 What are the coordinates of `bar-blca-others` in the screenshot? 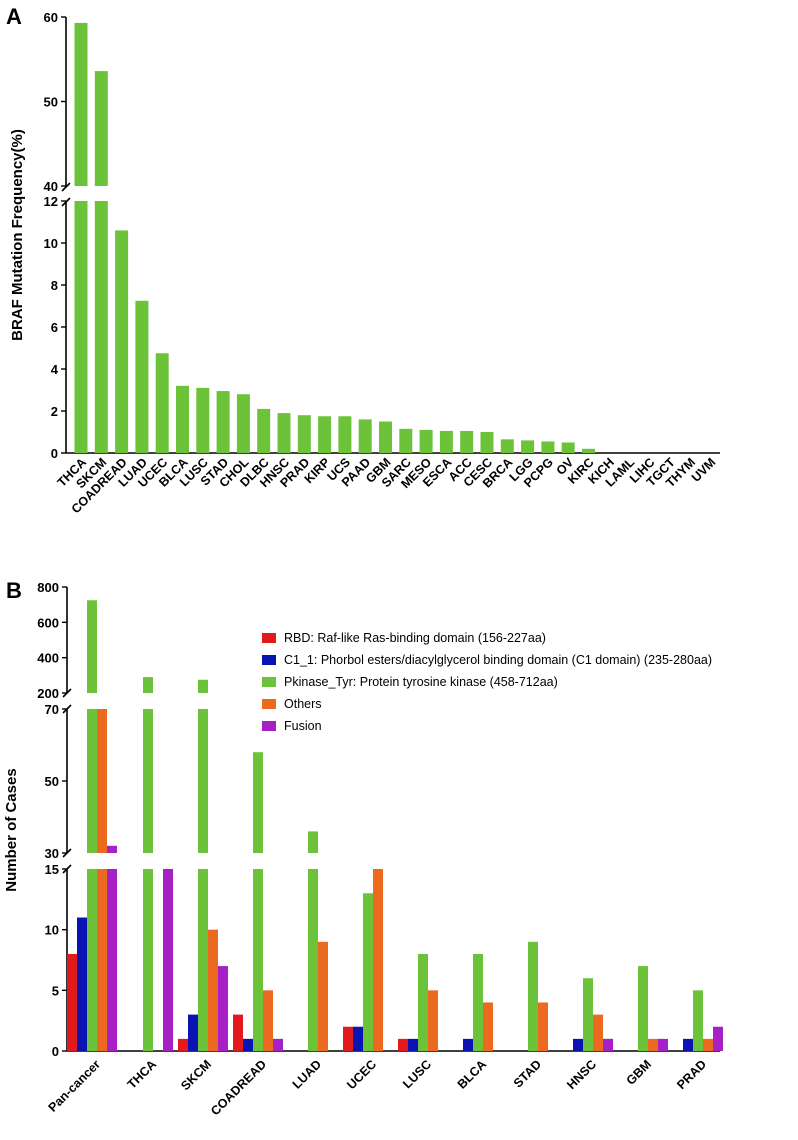 It's located at (488, 1026).